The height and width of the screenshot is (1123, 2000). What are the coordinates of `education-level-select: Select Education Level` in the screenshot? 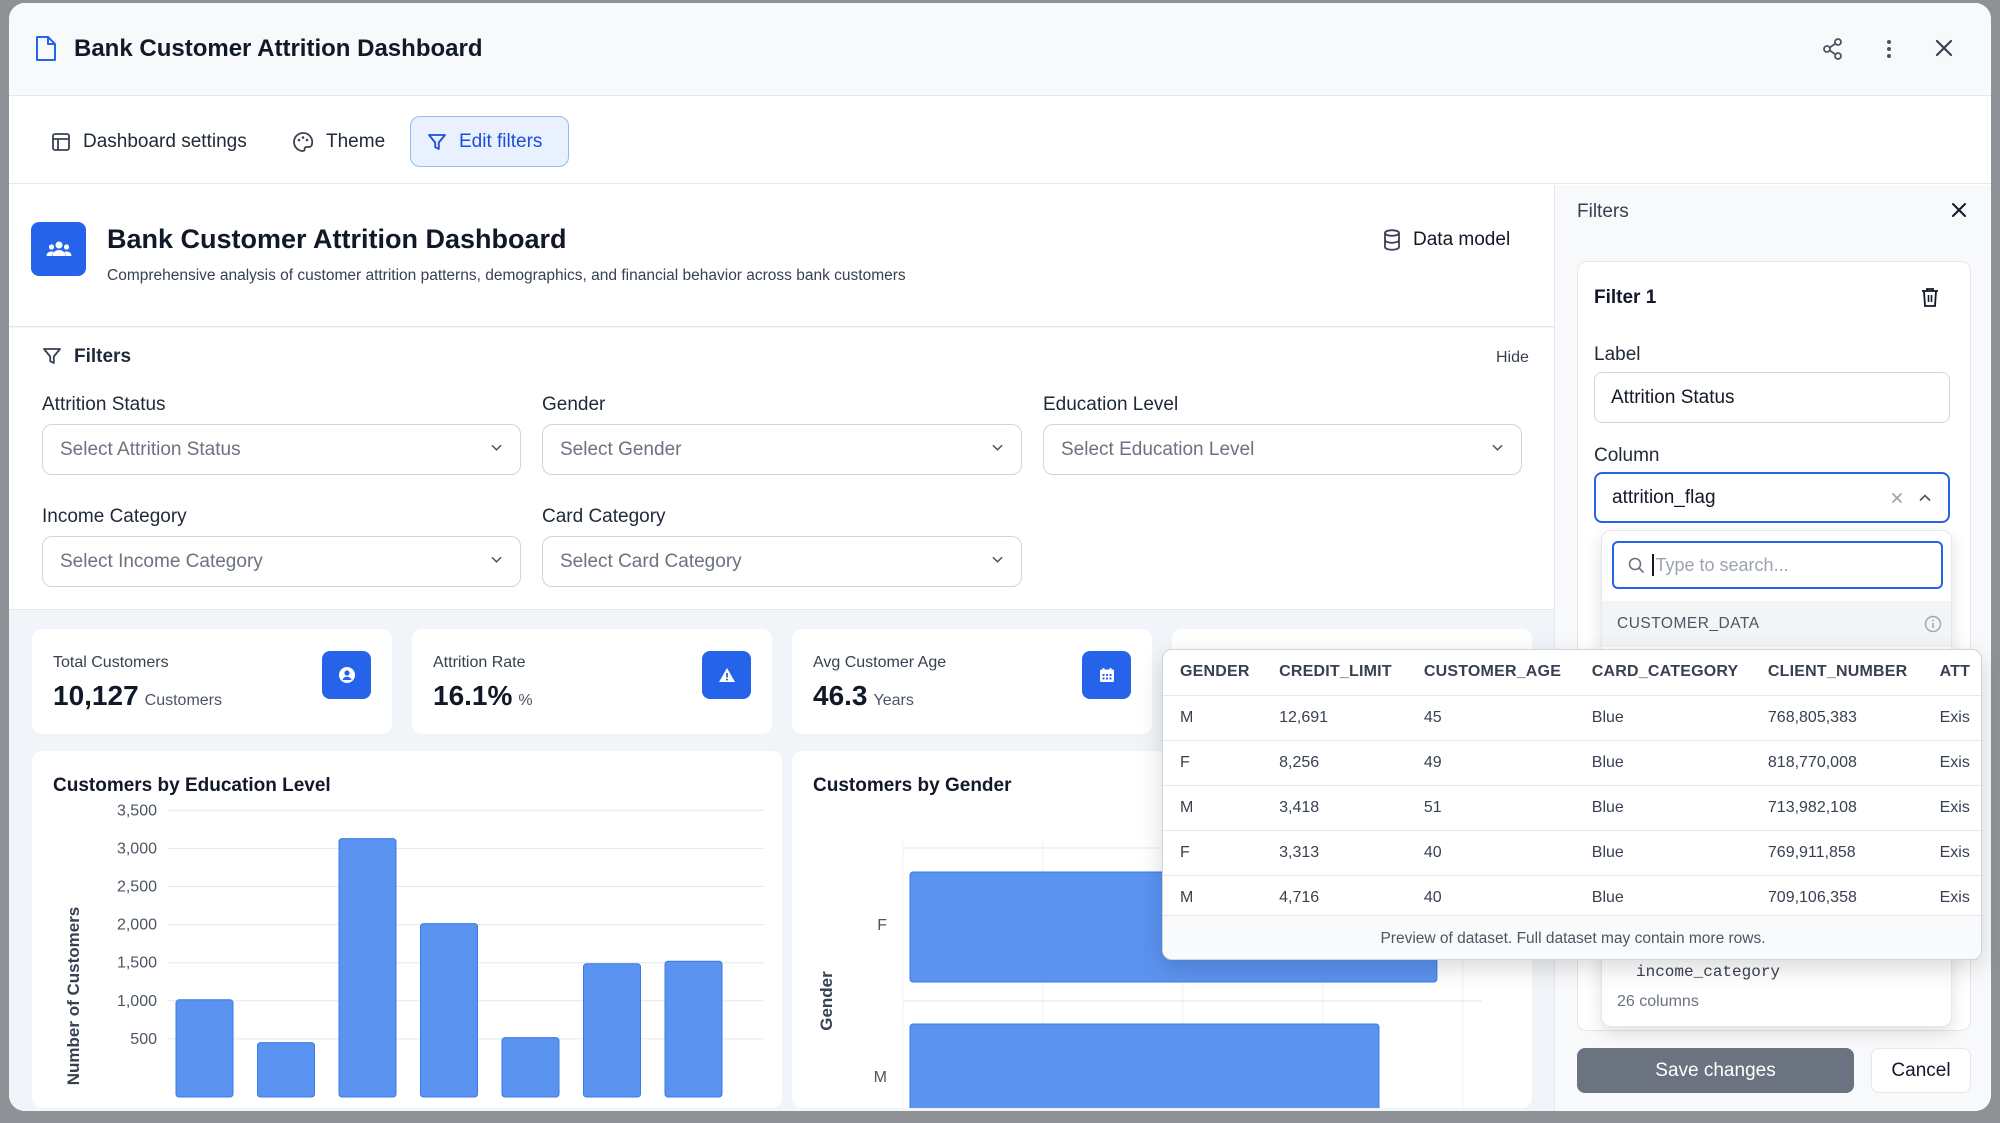 It's located at (1282, 449).